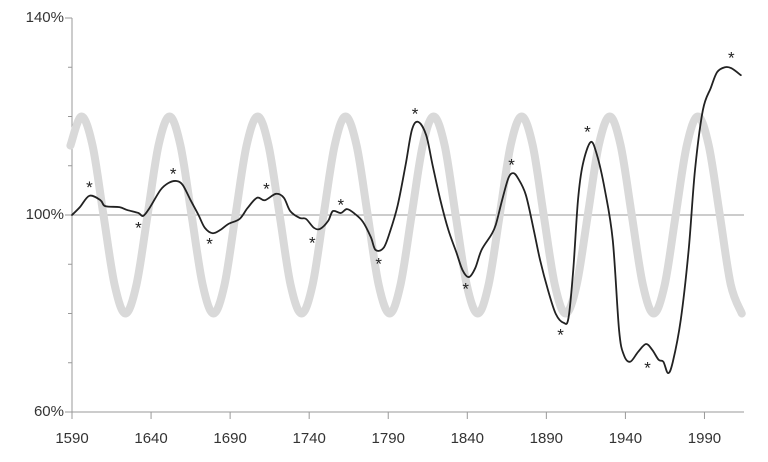 The image size is (768, 462). Describe the element at coordinates (467, 438) in the screenshot. I see `x-tick-label: 1840` at that location.